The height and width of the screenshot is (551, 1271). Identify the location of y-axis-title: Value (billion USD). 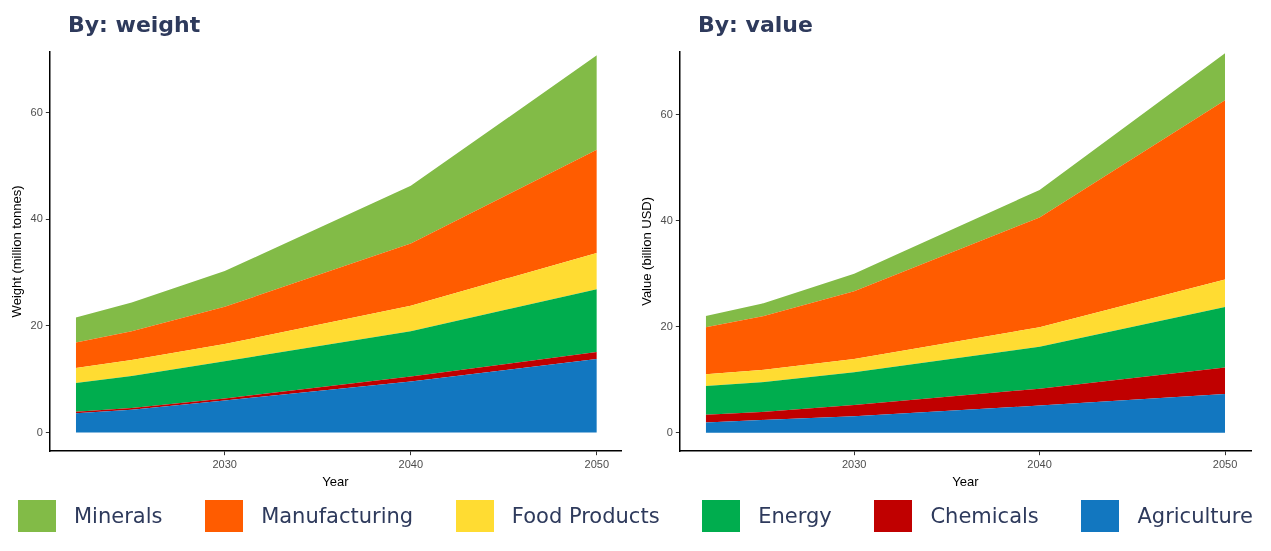
(647, 251).